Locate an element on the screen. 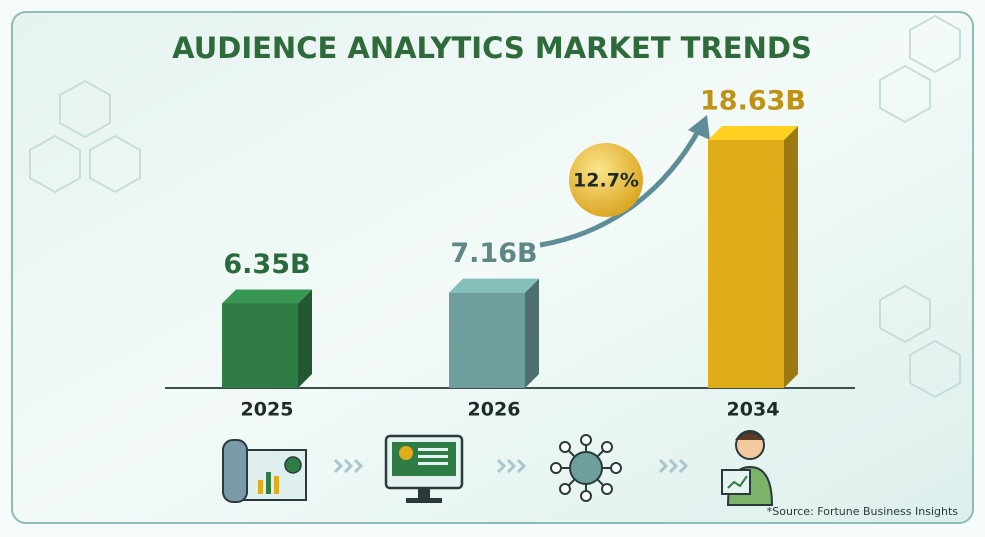 The height and width of the screenshot is (537, 985). icon-network is located at coordinates (586, 468).